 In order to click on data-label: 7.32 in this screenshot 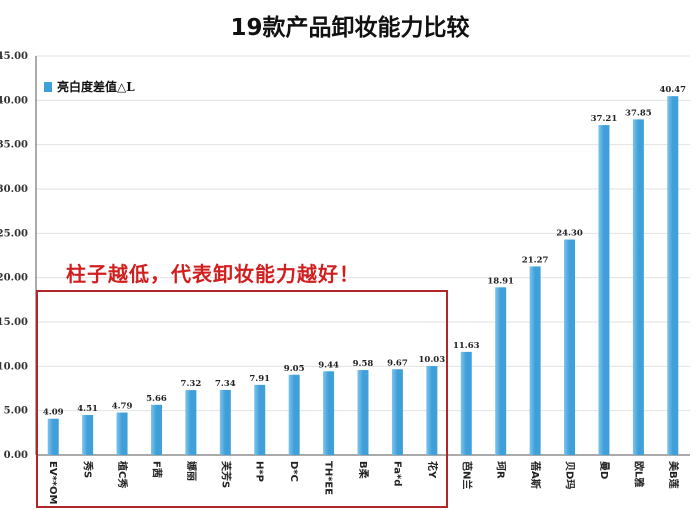, I will do `click(191, 384)`.